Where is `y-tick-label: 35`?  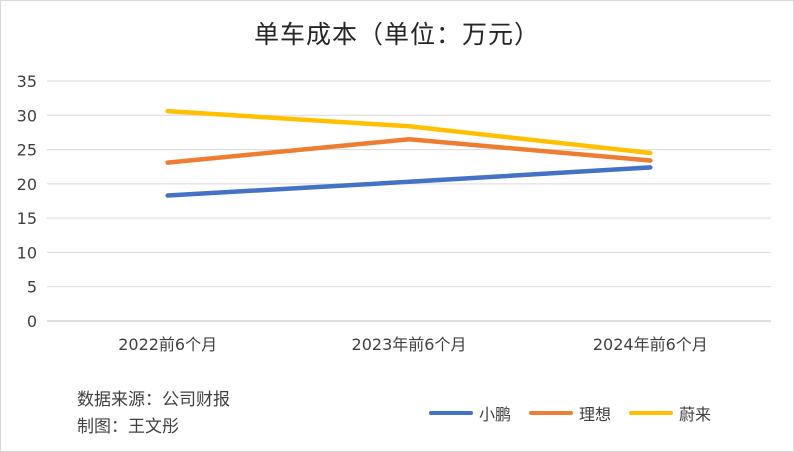
y-tick-label: 35 is located at coordinates (27, 81).